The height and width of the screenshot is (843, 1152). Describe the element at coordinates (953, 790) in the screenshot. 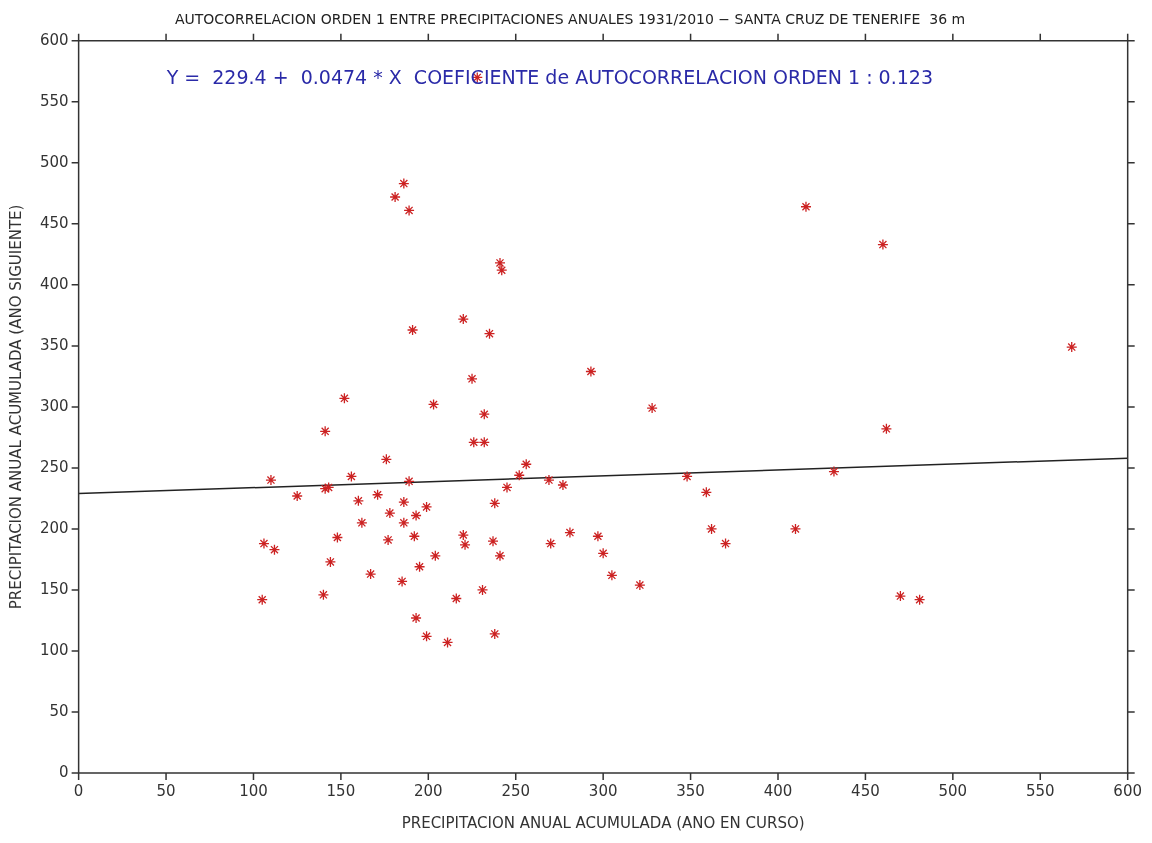

I see `x-tick-label: 500` at that location.